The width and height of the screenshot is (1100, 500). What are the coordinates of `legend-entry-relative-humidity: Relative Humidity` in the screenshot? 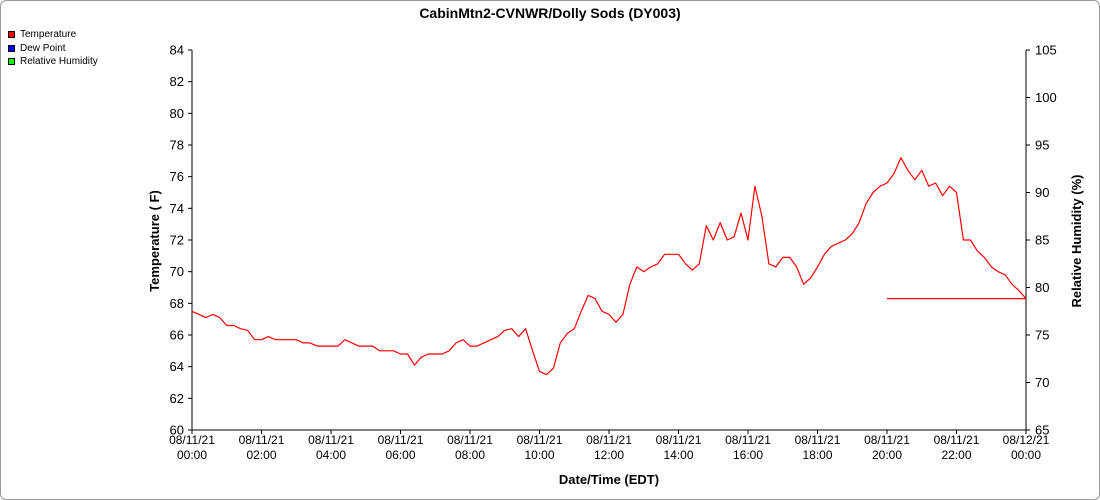 It's located at (53, 62).